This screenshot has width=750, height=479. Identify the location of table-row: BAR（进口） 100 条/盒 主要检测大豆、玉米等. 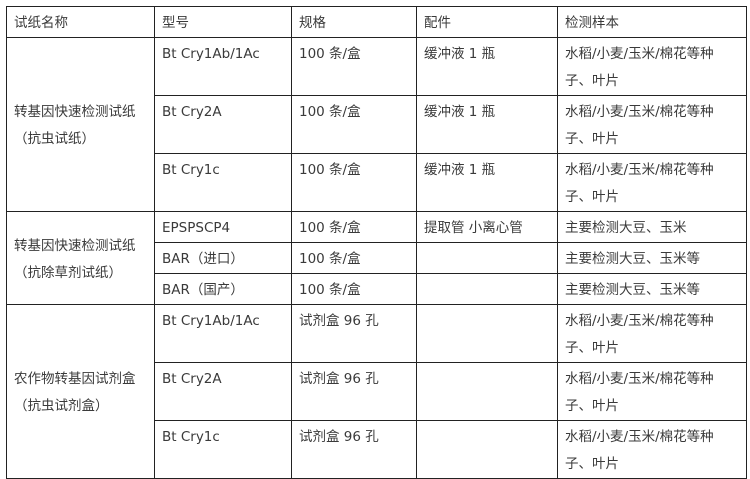
(377, 258).